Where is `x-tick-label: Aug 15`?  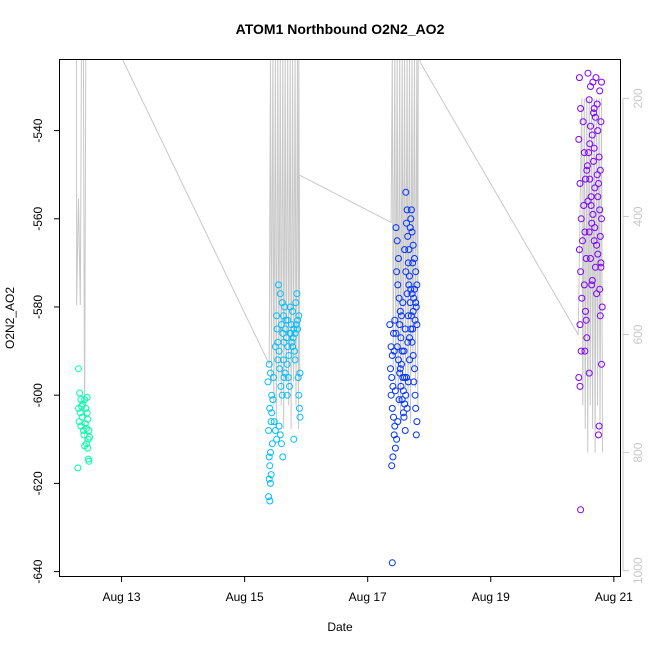
x-tick-label: Aug 15 is located at coordinates (245, 597).